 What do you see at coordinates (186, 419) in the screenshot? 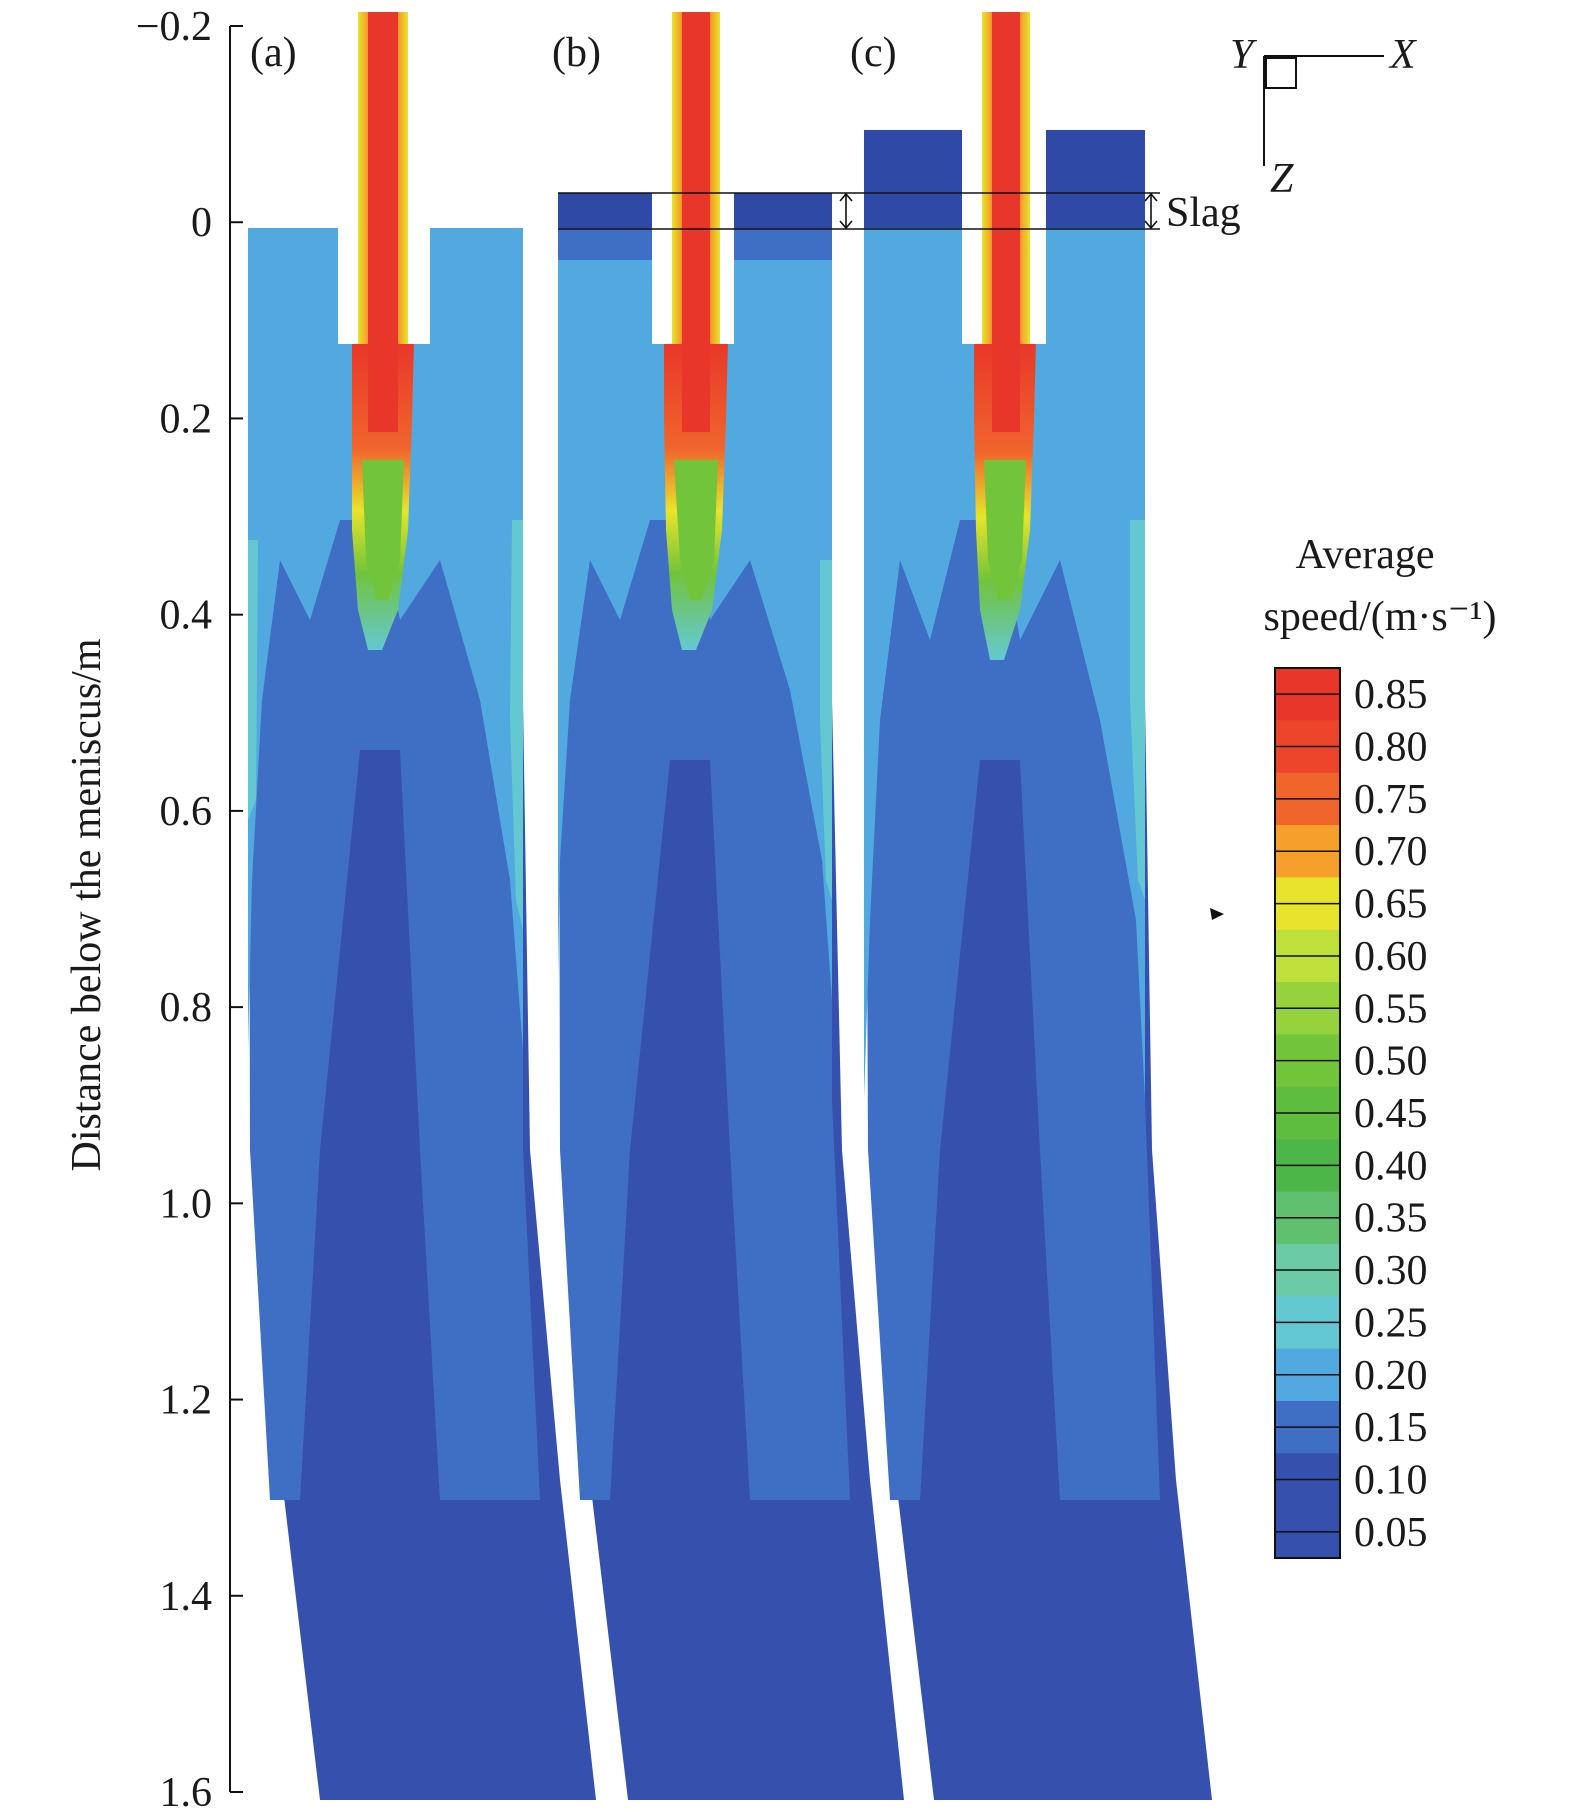
I see `y-tick-label: 0.2` at bounding box center [186, 419].